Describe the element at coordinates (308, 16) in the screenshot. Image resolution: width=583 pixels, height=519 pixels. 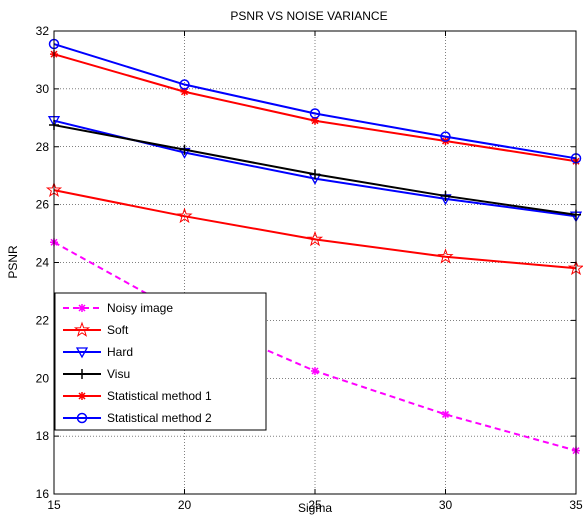
I see `chart-title: PSNR VS NOISE VARIANCE` at that location.